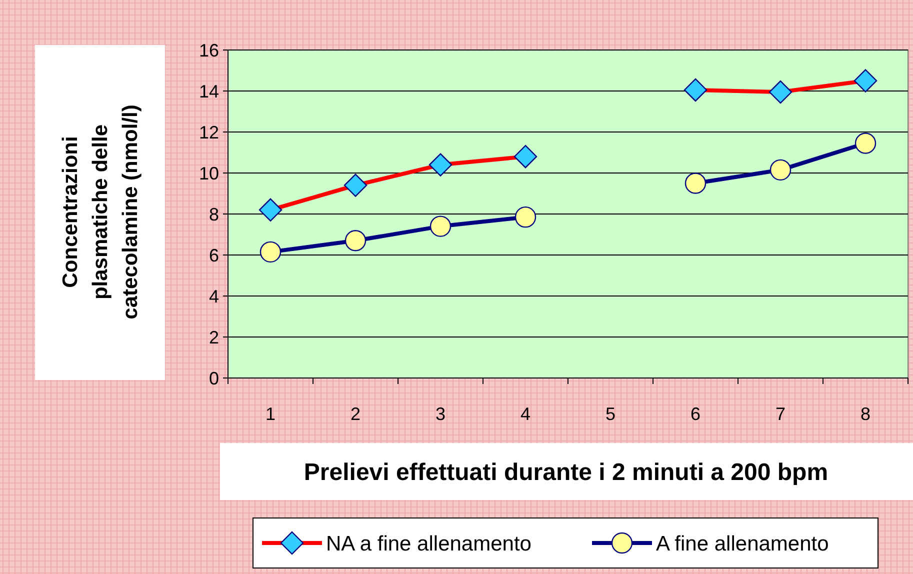 This screenshot has width=913, height=574. Describe the element at coordinates (213, 214) in the screenshot. I see `y-tick-label: 8` at that location.